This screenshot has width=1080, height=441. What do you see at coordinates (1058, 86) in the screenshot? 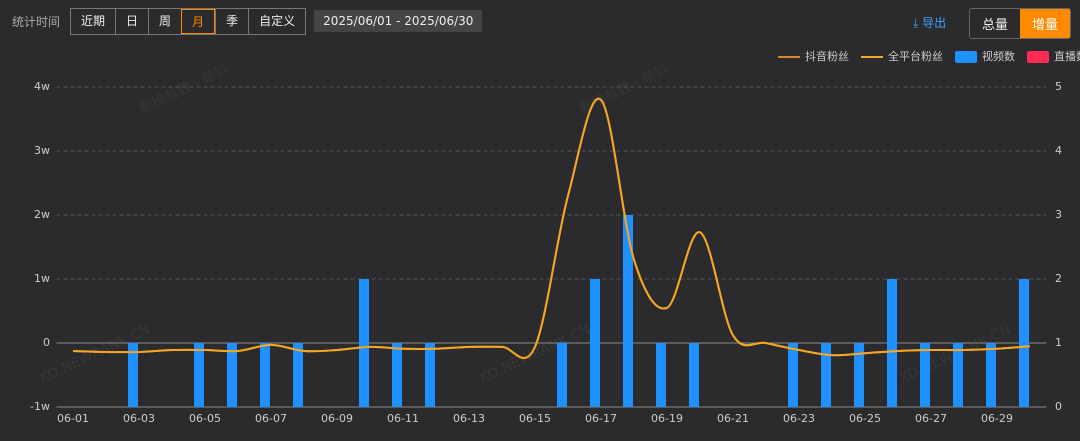
I see `y2-tick-label: 5` at bounding box center [1058, 86].